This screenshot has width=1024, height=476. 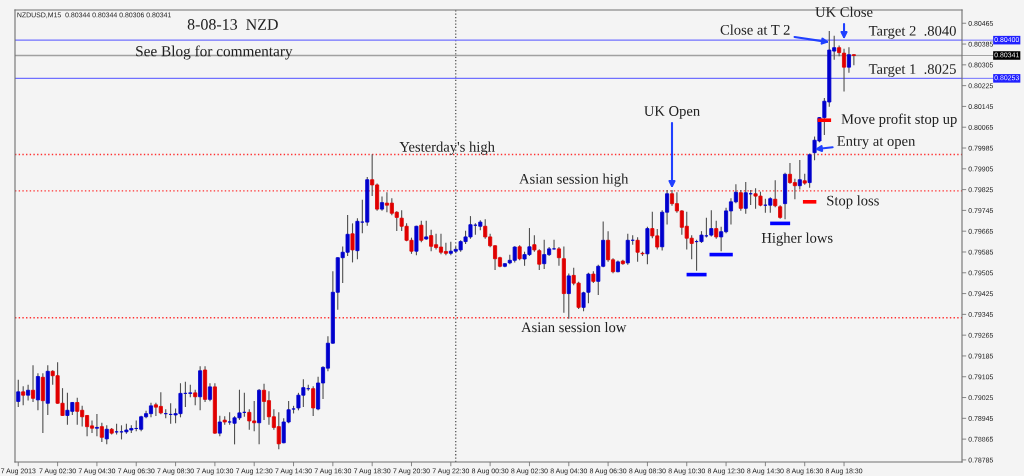 I want to click on annotation: Target 1 .8025, so click(x=912, y=70).